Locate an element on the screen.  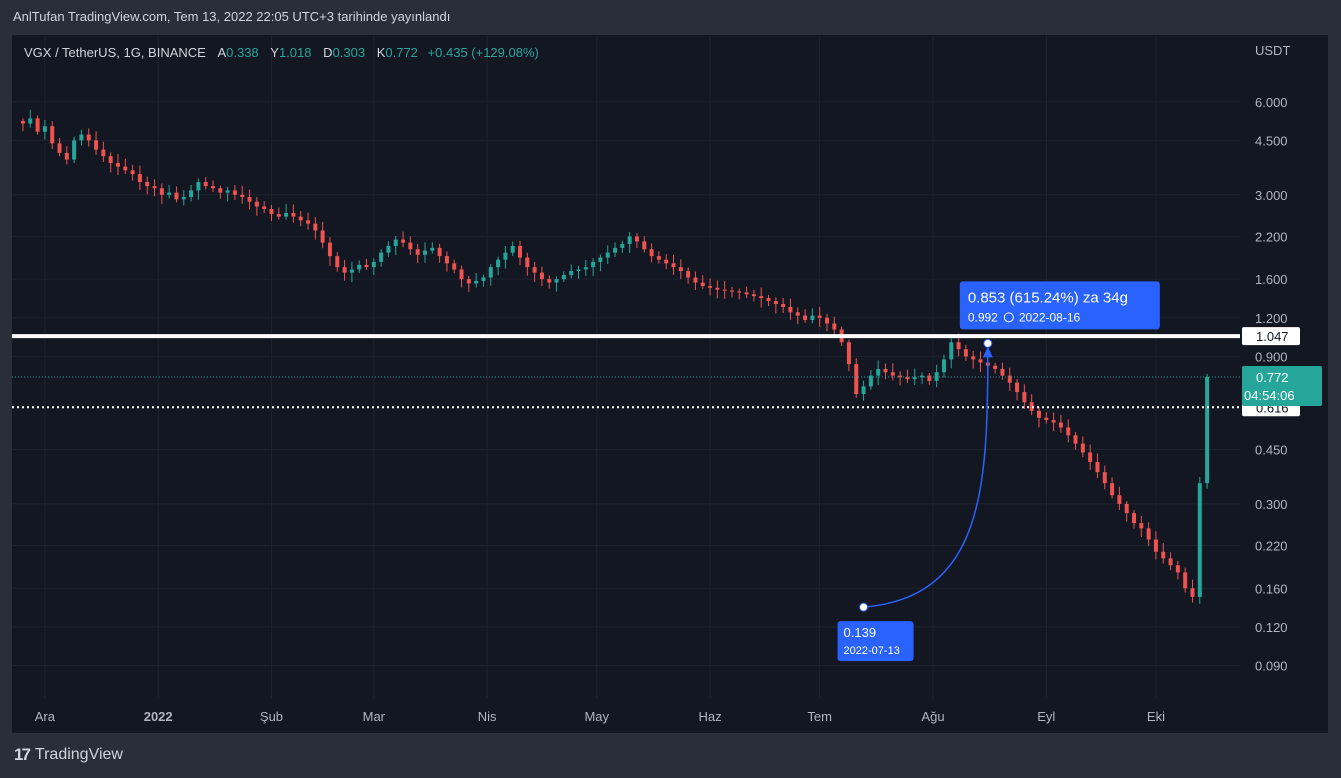
y-tick-label: 6.000 is located at coordinates (1271, 102).